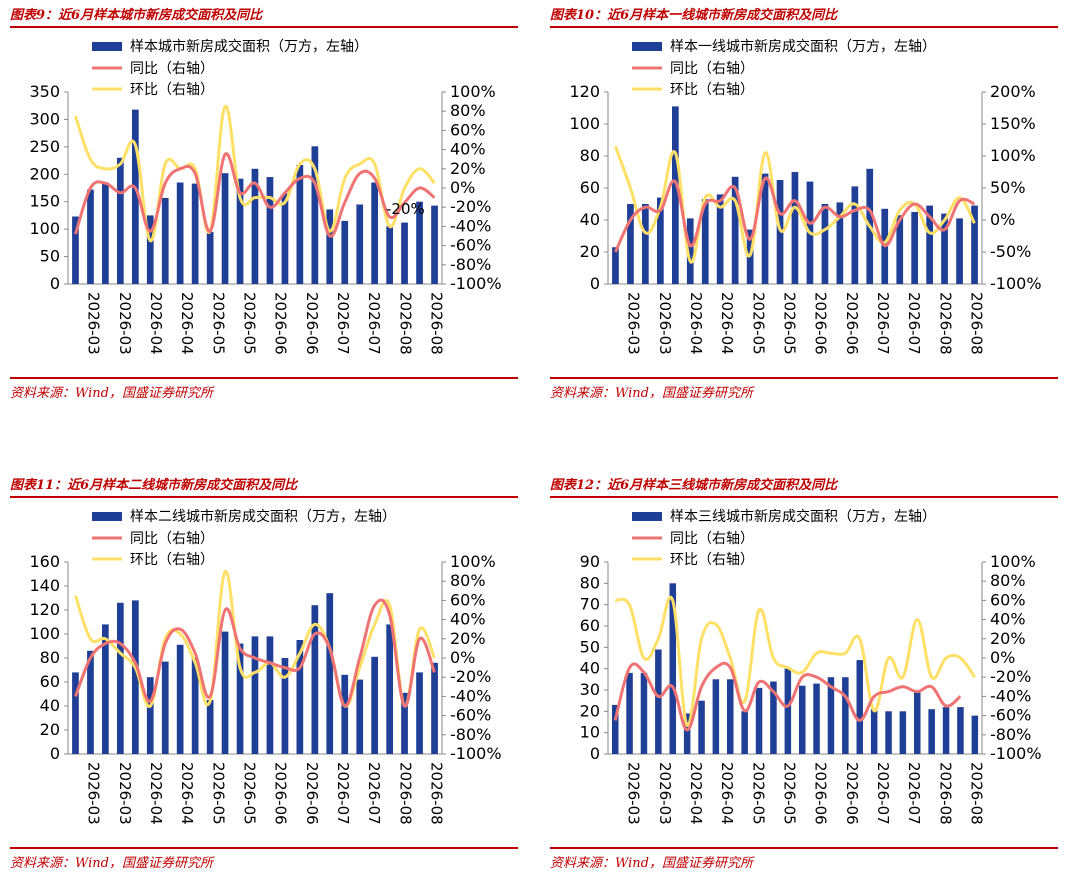 The image size is (1070, 880). What do you see at coordinates (44, 201) in the screenshot?
I see `y-tick-label: 150` at bounding box center [44, 201].